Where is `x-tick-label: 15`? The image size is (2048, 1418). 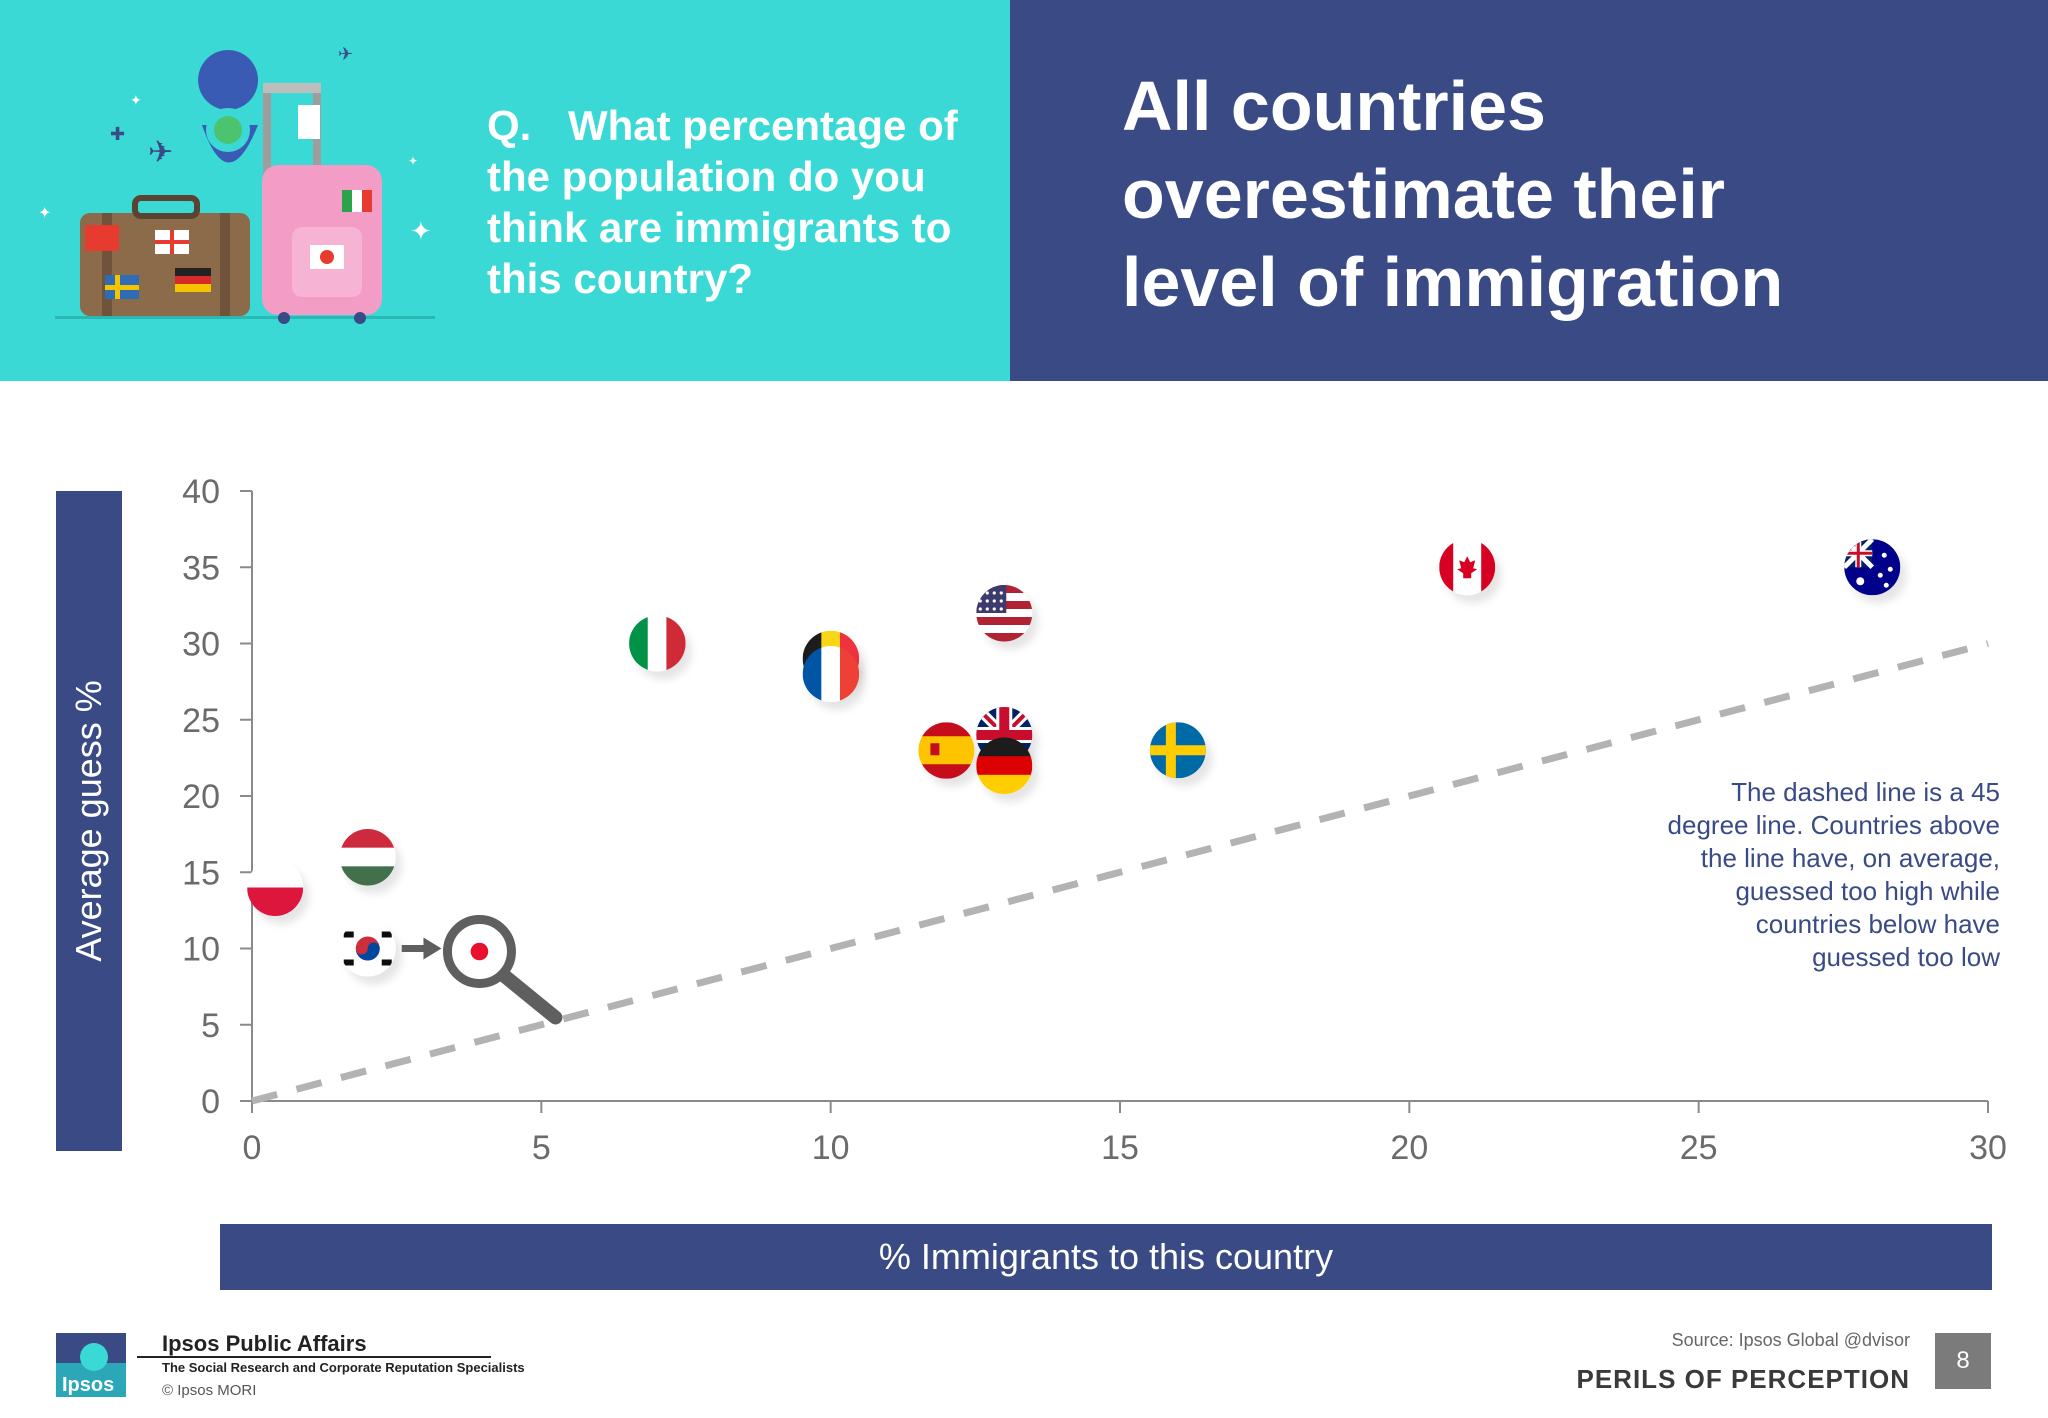 x-tick-label: 15 is located at coordinates (1120, 1148).